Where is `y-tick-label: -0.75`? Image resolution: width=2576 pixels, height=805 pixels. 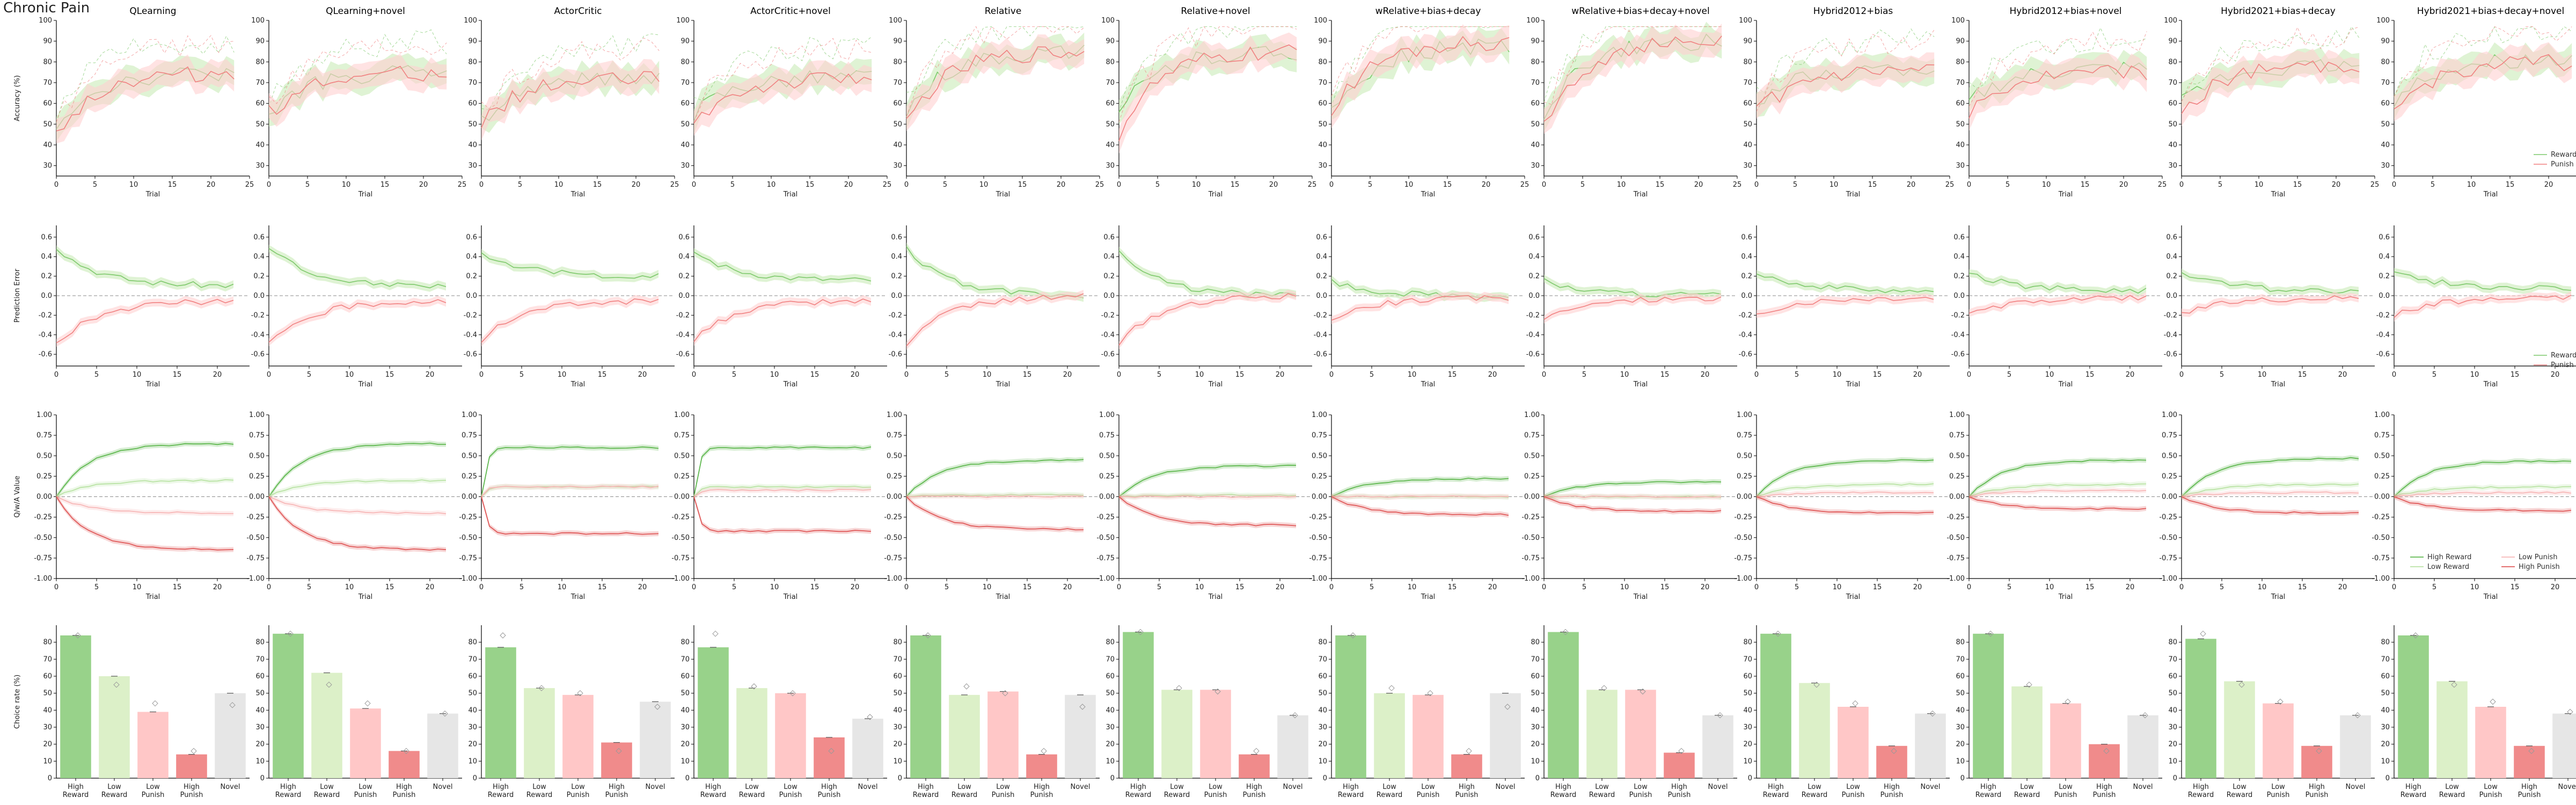
y-tick-label: -0.75 is located at coordinates (1105, 558).